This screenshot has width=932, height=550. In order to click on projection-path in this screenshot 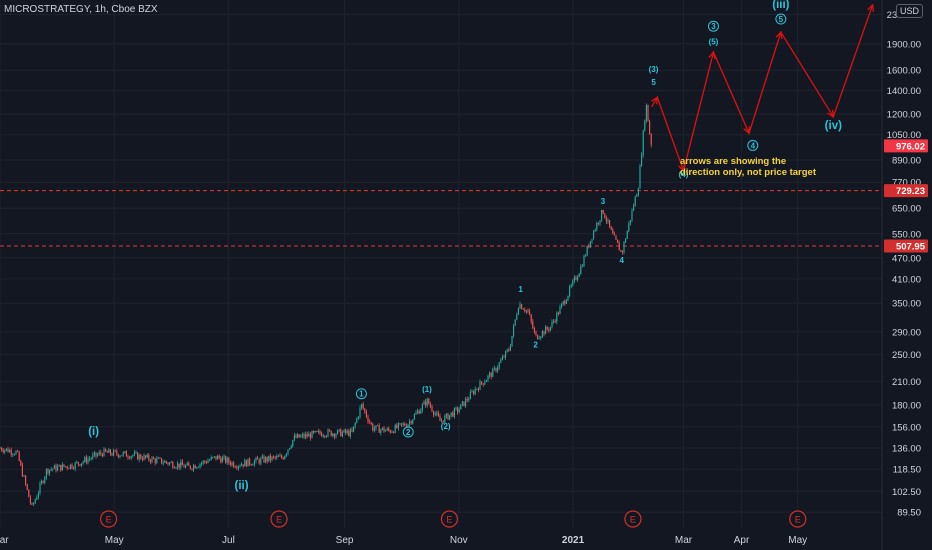, I will do `click(762, 88)`.